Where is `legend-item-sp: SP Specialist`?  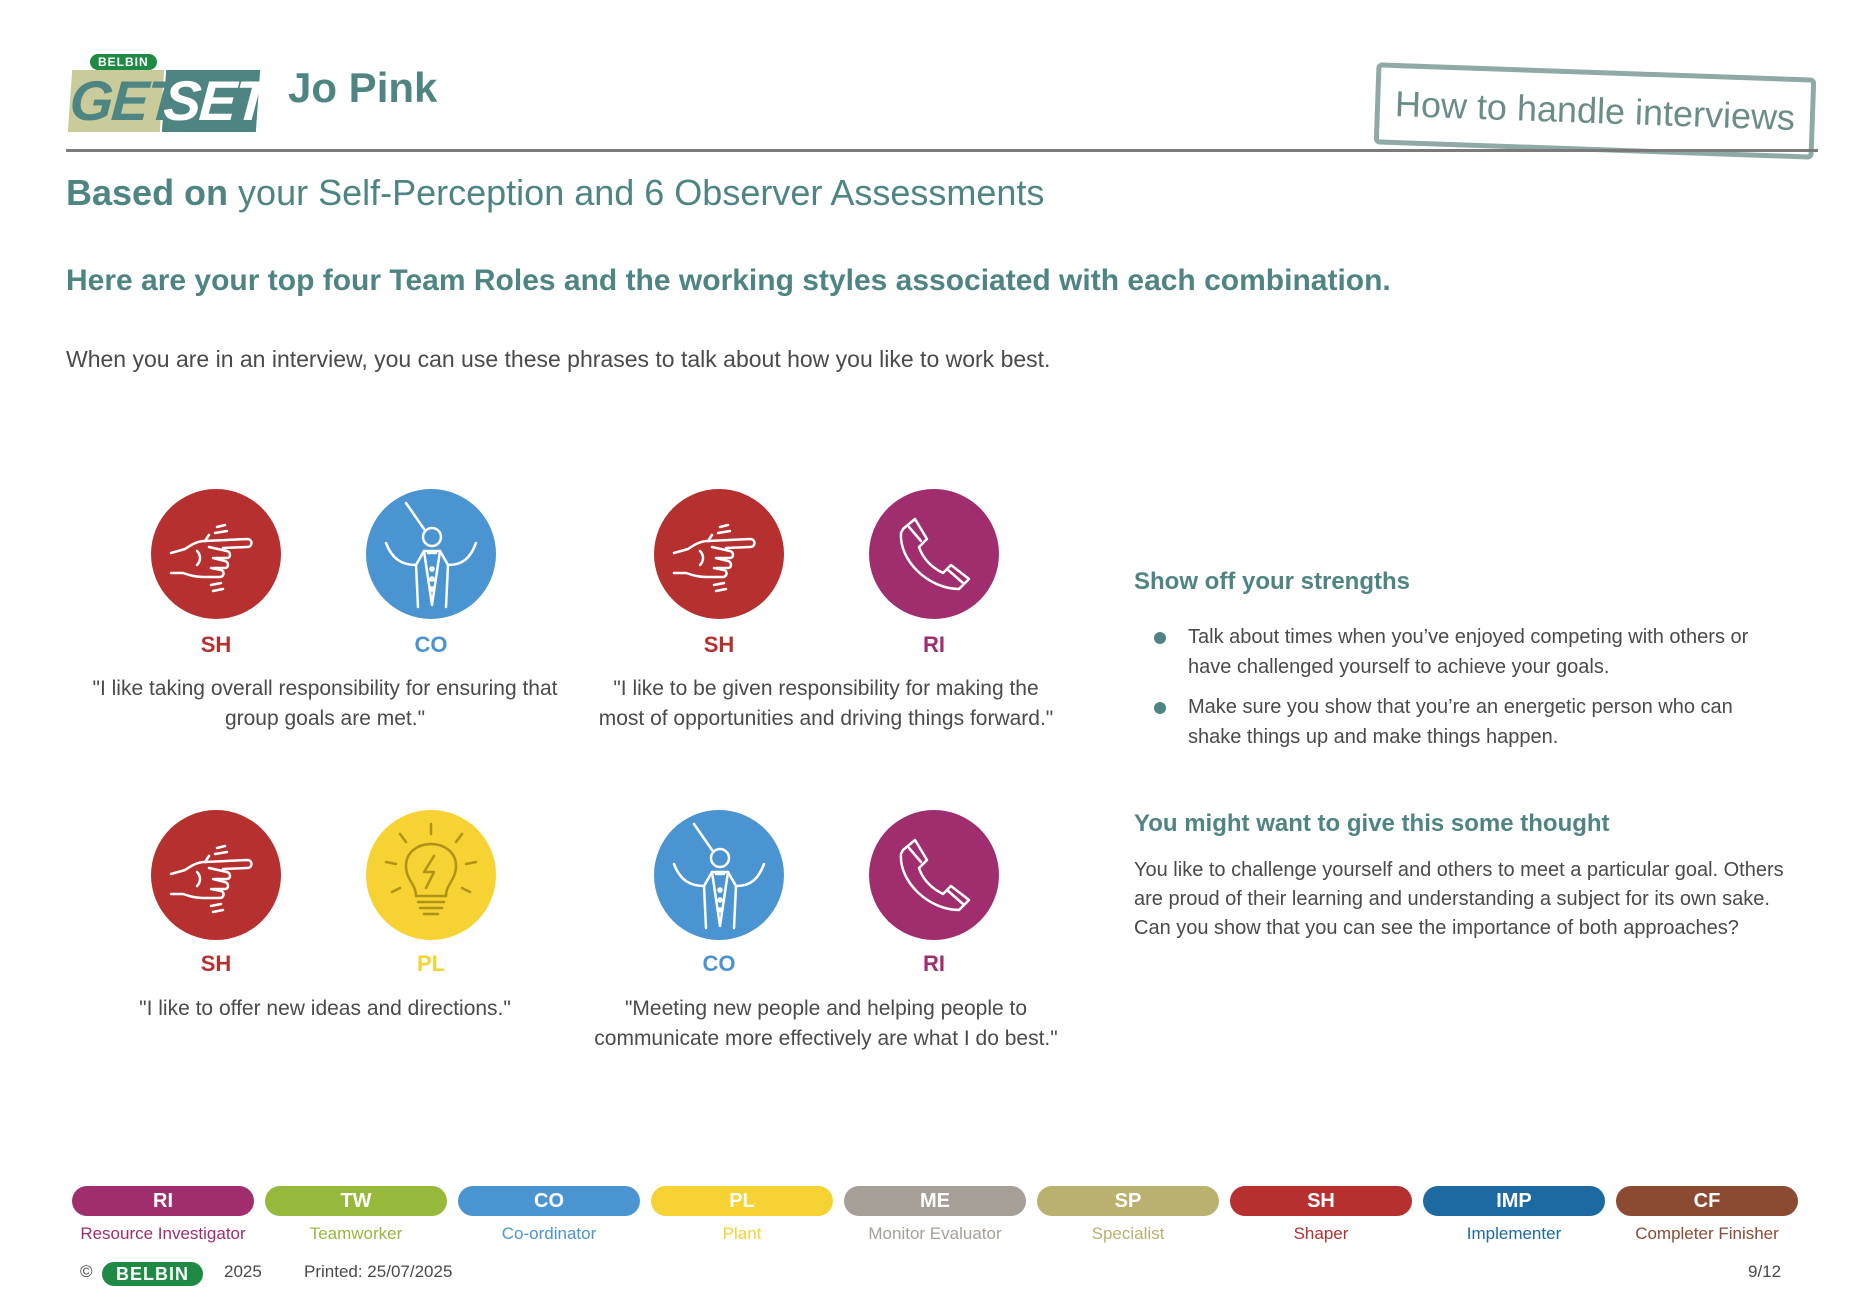 legend-item-sp: SP Specialist is located at coordinates (1128, 1215).